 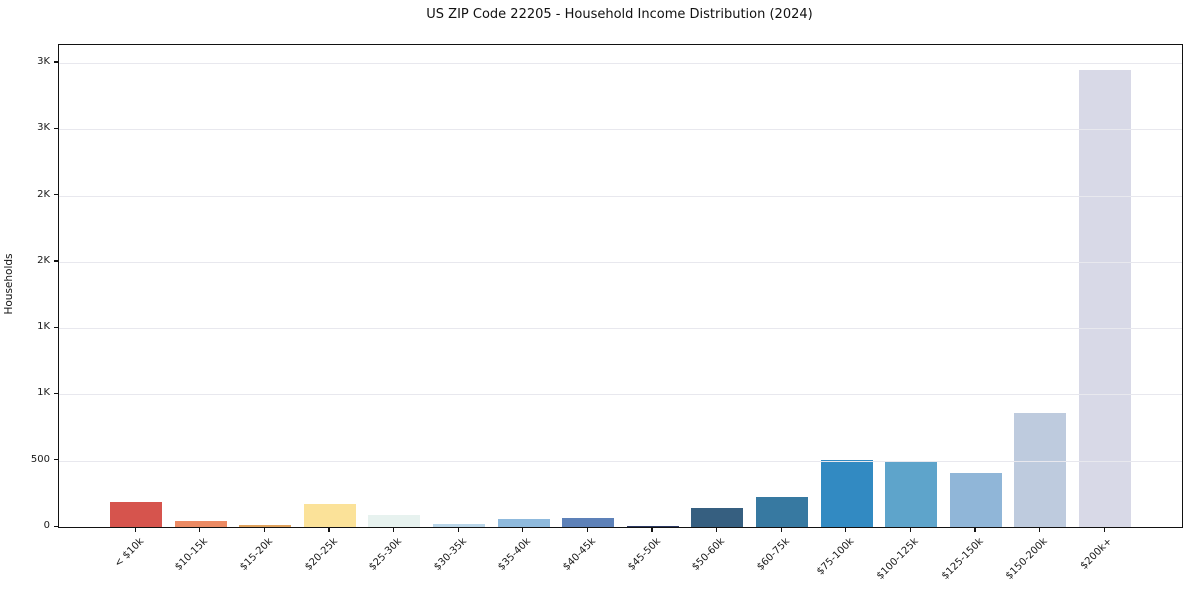 I want to click on x-tick-label-text: $100-125k, so click(x=898, y=559).